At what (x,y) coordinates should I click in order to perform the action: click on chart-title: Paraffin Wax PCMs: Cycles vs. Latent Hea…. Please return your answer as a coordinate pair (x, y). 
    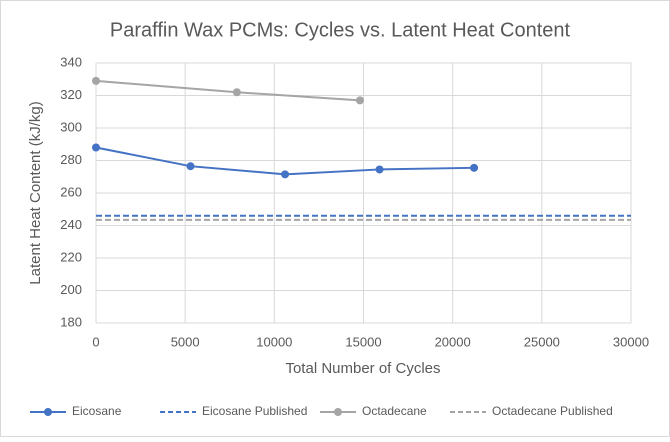
    Looking at the image, I should click on (340, 30).